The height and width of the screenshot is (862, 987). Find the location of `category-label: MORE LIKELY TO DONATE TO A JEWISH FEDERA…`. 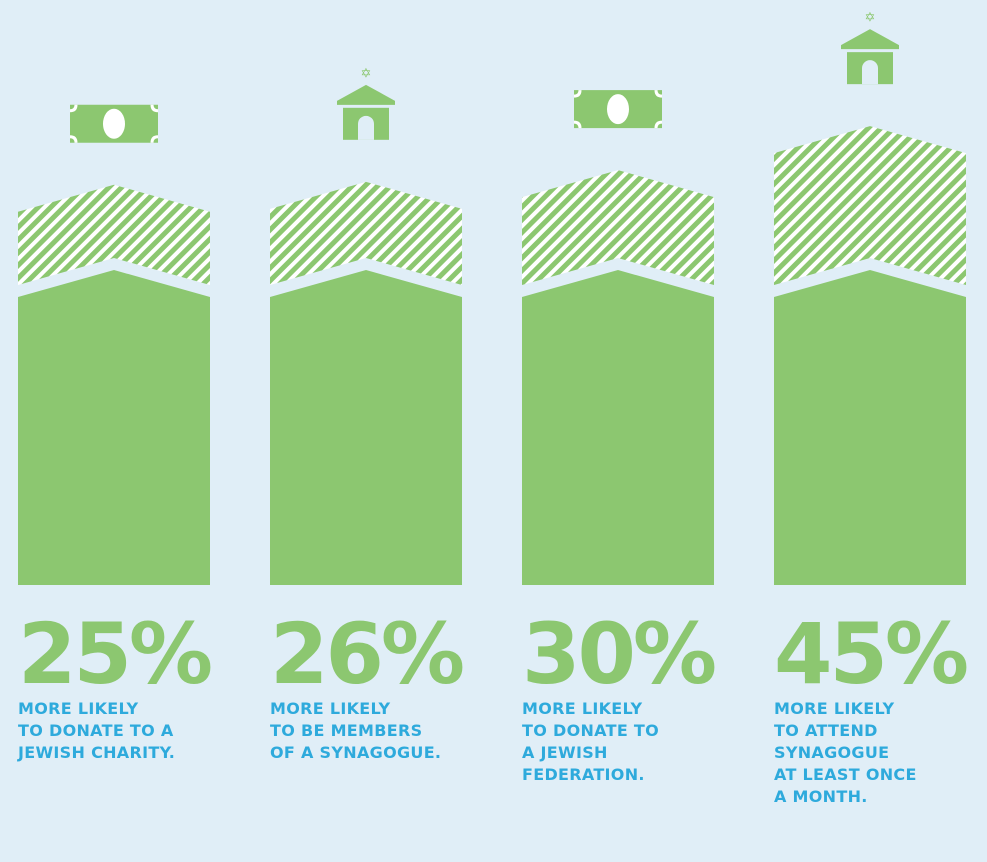

category-label: MORE LIKELY TO DONATE TO A JEWISH FEDERA… is located at coordinates (591, 741).